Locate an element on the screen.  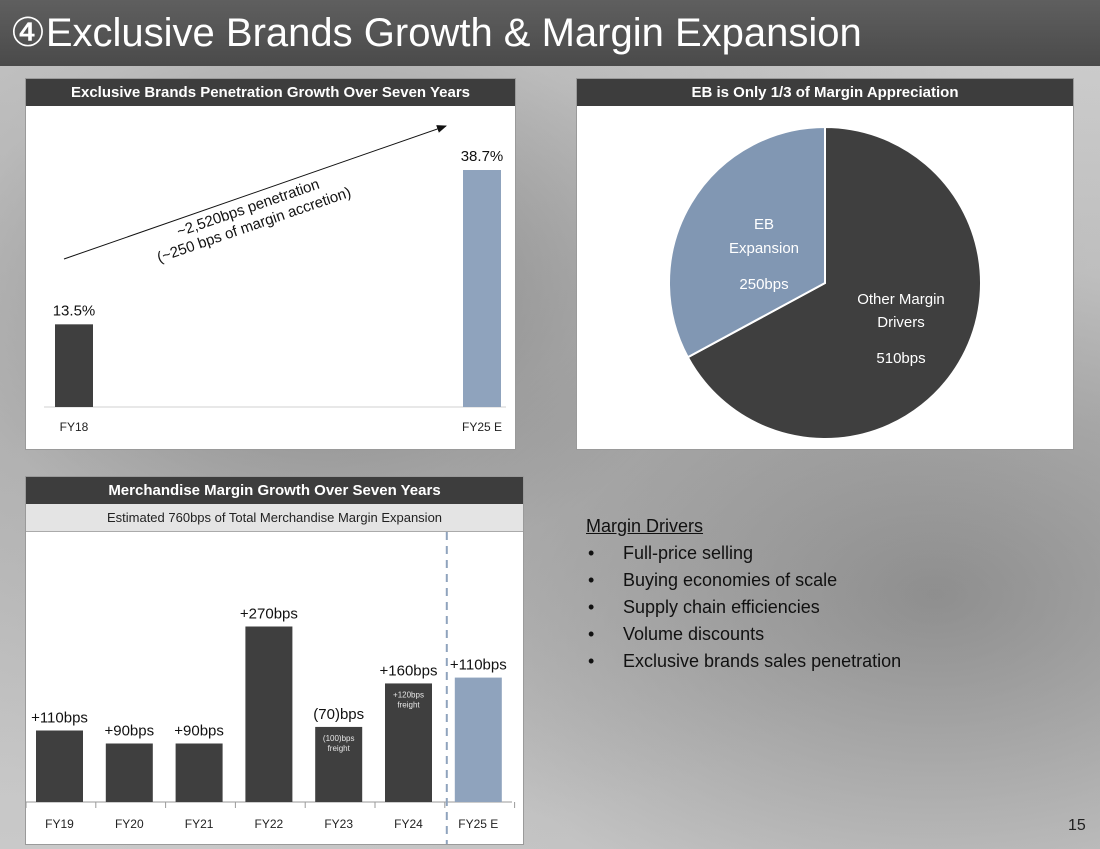
margin-tick-label: FY24 is located at coordinates (408, 824).